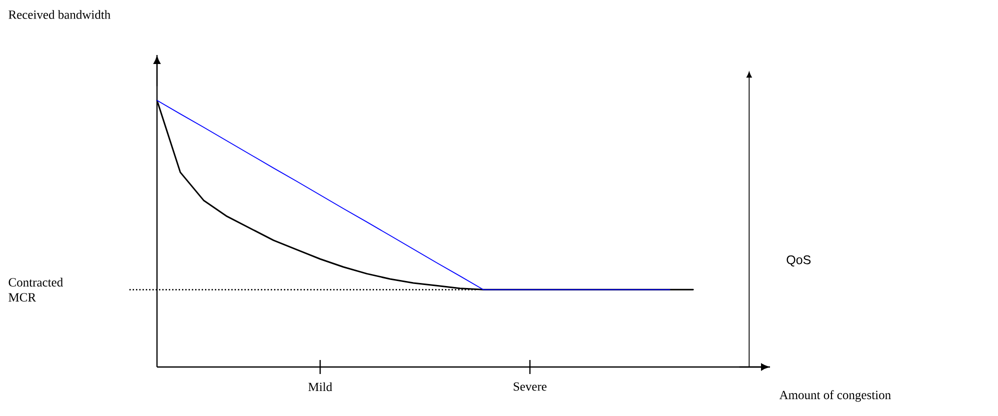 This screenshot has height=416, width=998. I want to click on x-tick-label: Mild, so click(320, 387).